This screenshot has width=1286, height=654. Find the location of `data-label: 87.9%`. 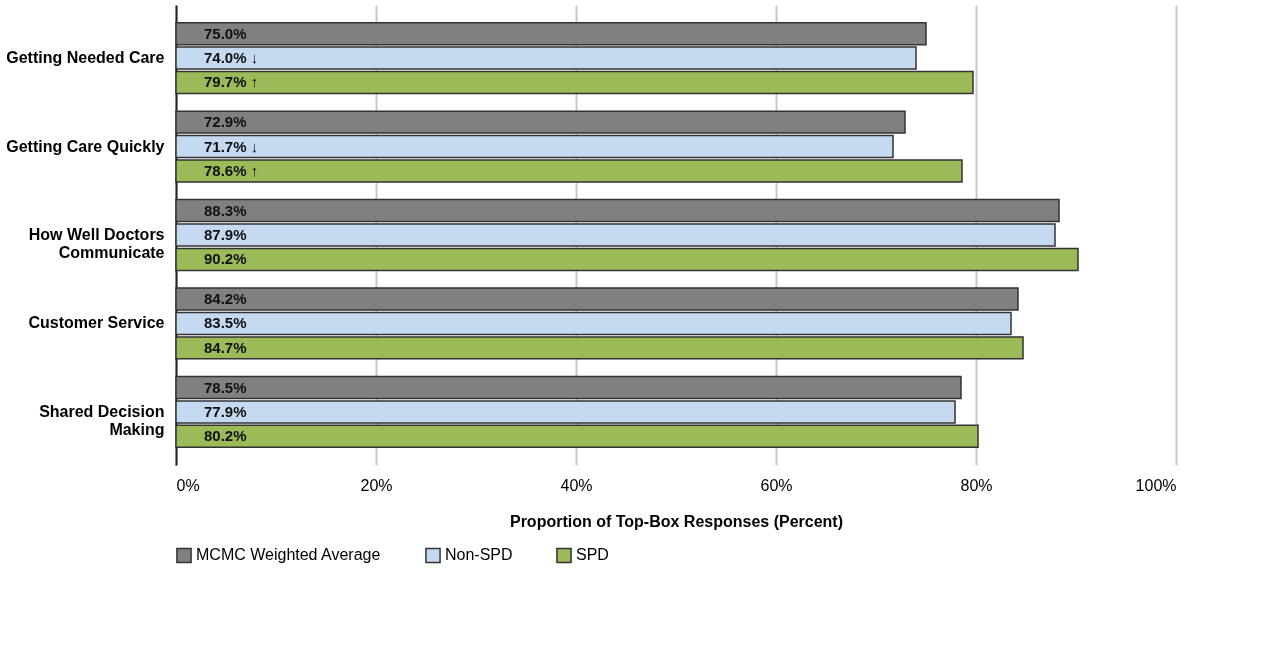

data-label: 87.9% is located at coordinates (225, 234).